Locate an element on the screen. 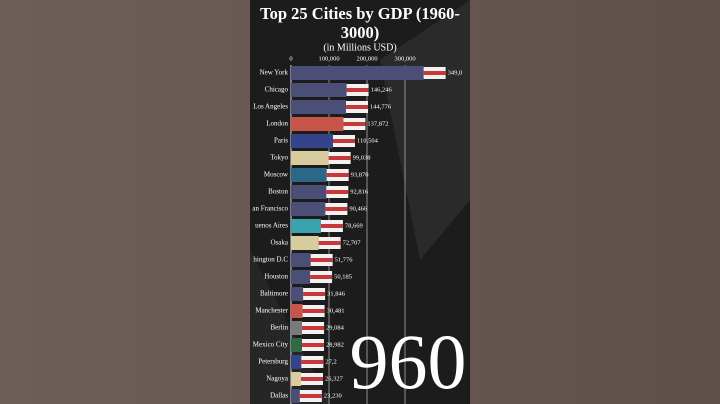 Image resolution: width=720 pixels, height=404 pixels. x-tick-label: 100,000 is located at coordinates (328, 58).